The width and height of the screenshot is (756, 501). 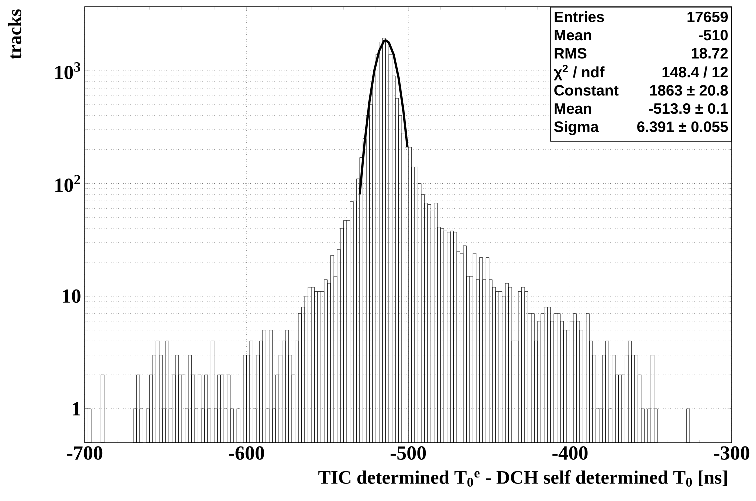 What do you see at coordinates (689, 90) in the screenshot?
I see `annotation: 1863 ± 20.8` at bounding box center [689, 90].